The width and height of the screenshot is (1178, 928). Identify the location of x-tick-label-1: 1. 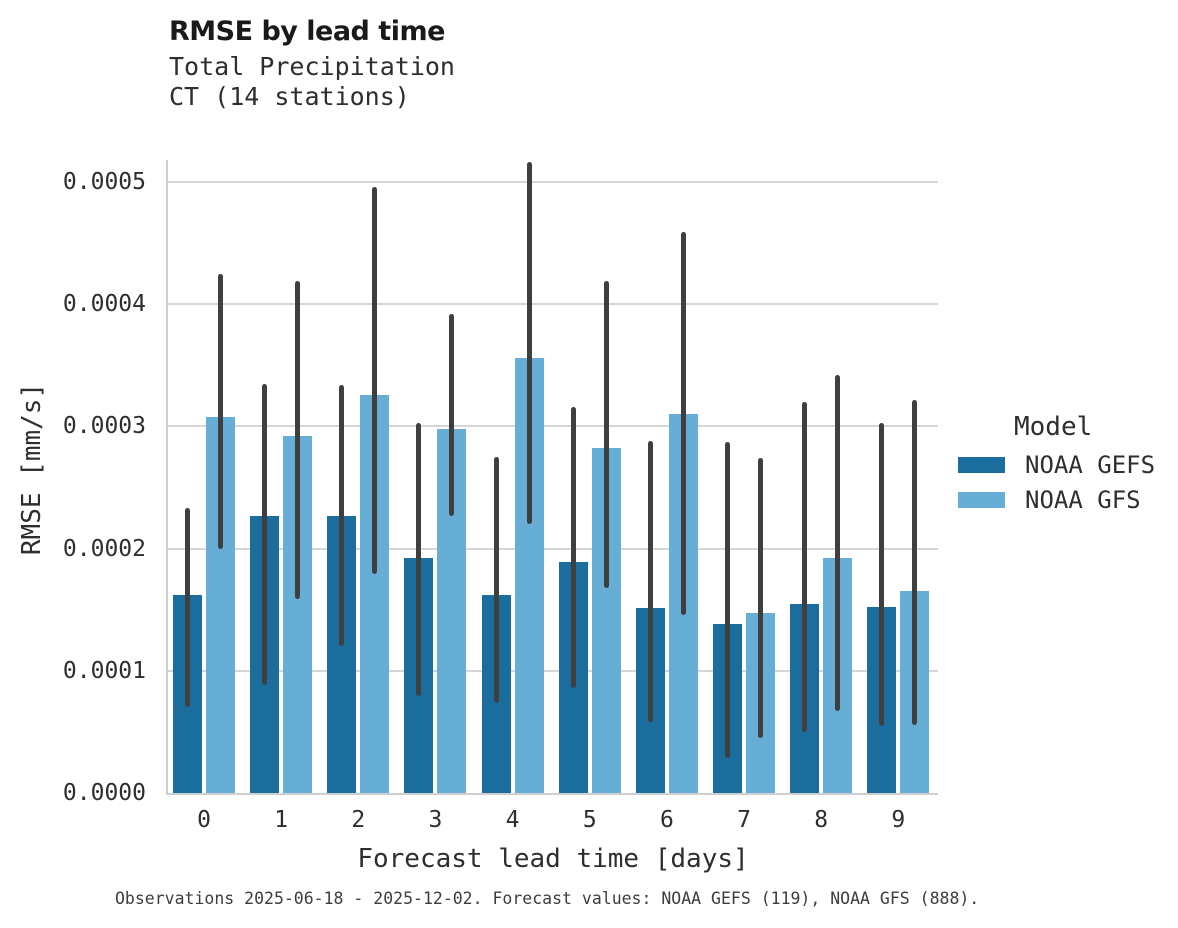
(281, 820).